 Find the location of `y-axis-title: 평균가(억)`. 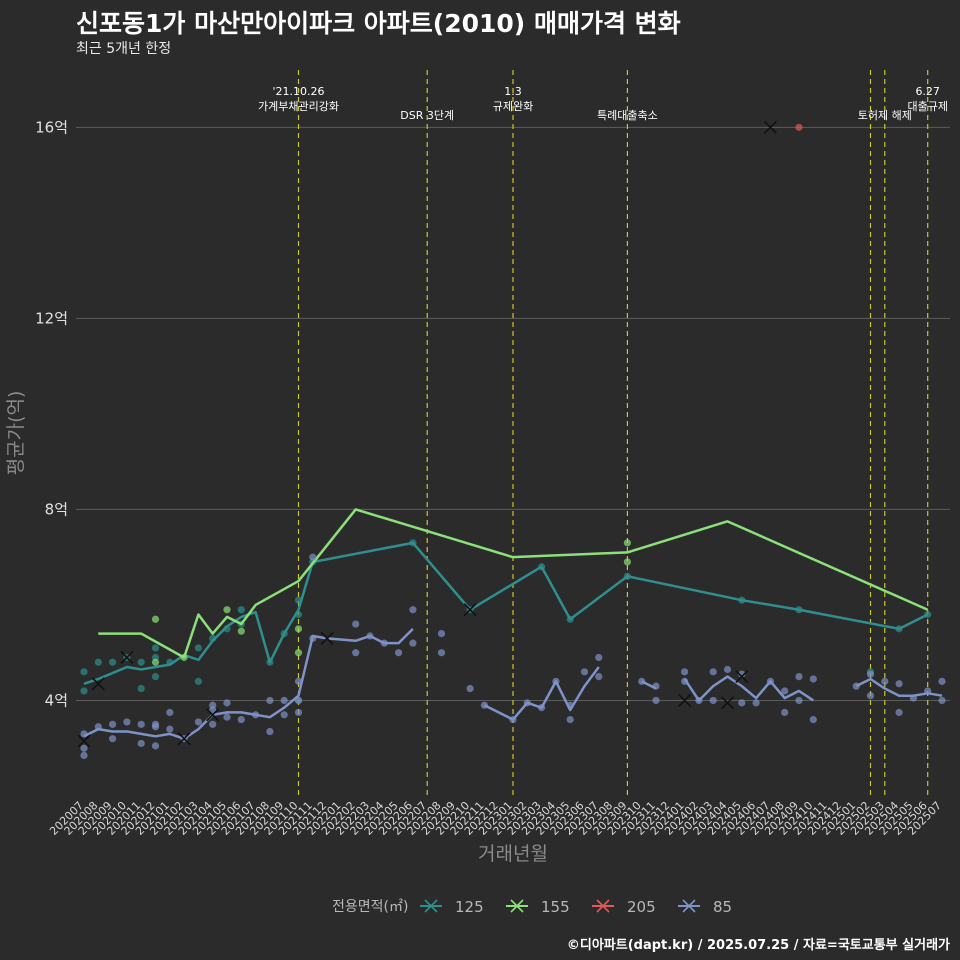

y-axis-title: 평균가(억) is located at coordinates (16, 433).